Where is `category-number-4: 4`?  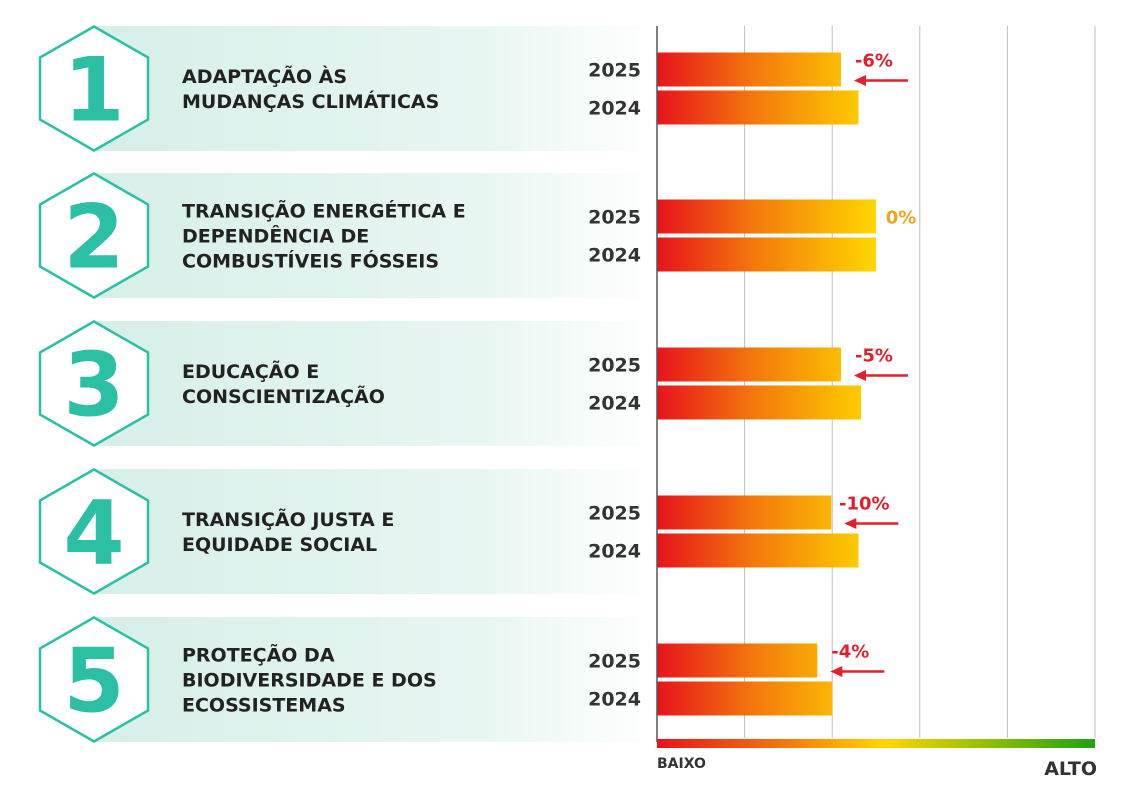
category-number-4: 4 is located at coordinates (93, 533).